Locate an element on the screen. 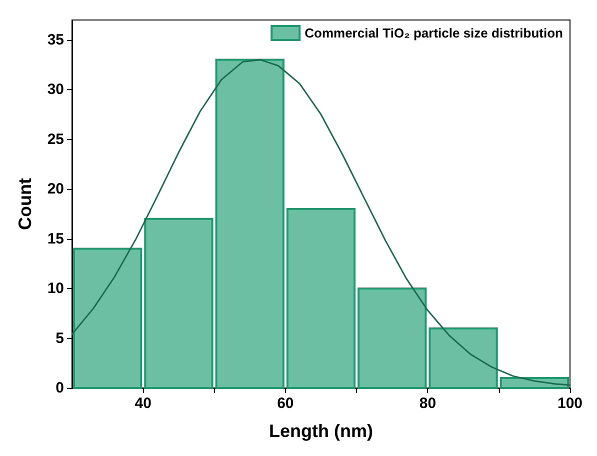 The image size is (597, 456). y-tick-label: 0 is located at coordinates (60, 388).